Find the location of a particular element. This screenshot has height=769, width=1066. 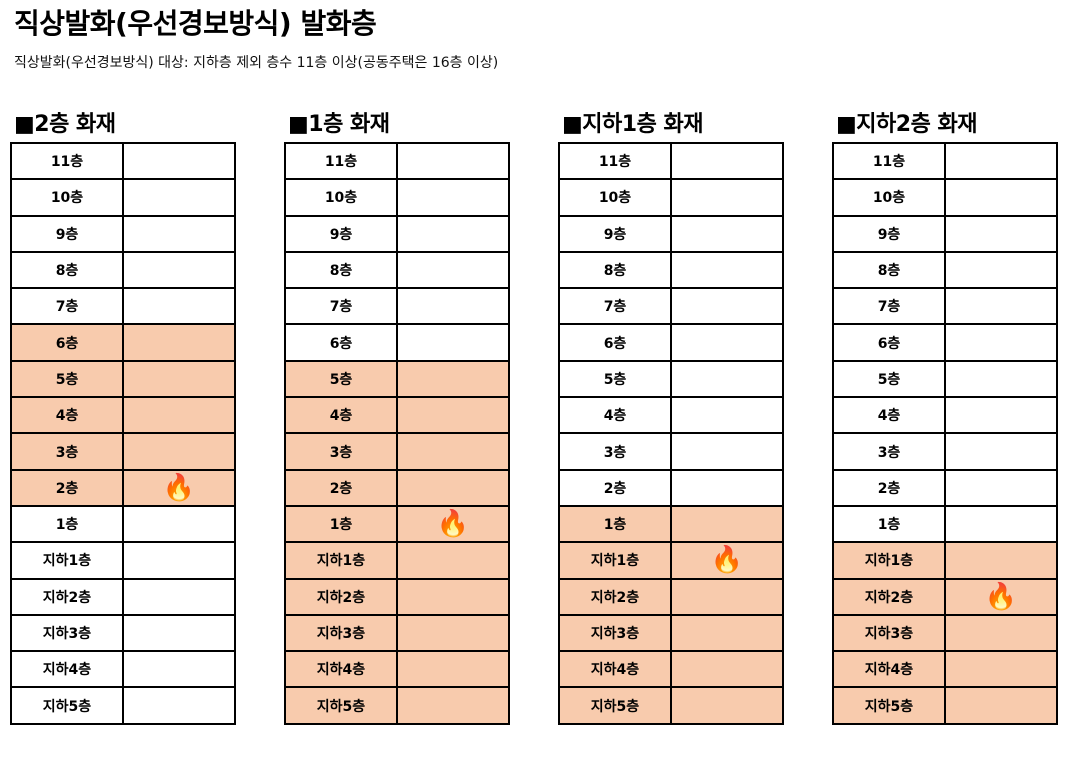

floor-row: 1층 🔥 is located at coordinates (398, 525).